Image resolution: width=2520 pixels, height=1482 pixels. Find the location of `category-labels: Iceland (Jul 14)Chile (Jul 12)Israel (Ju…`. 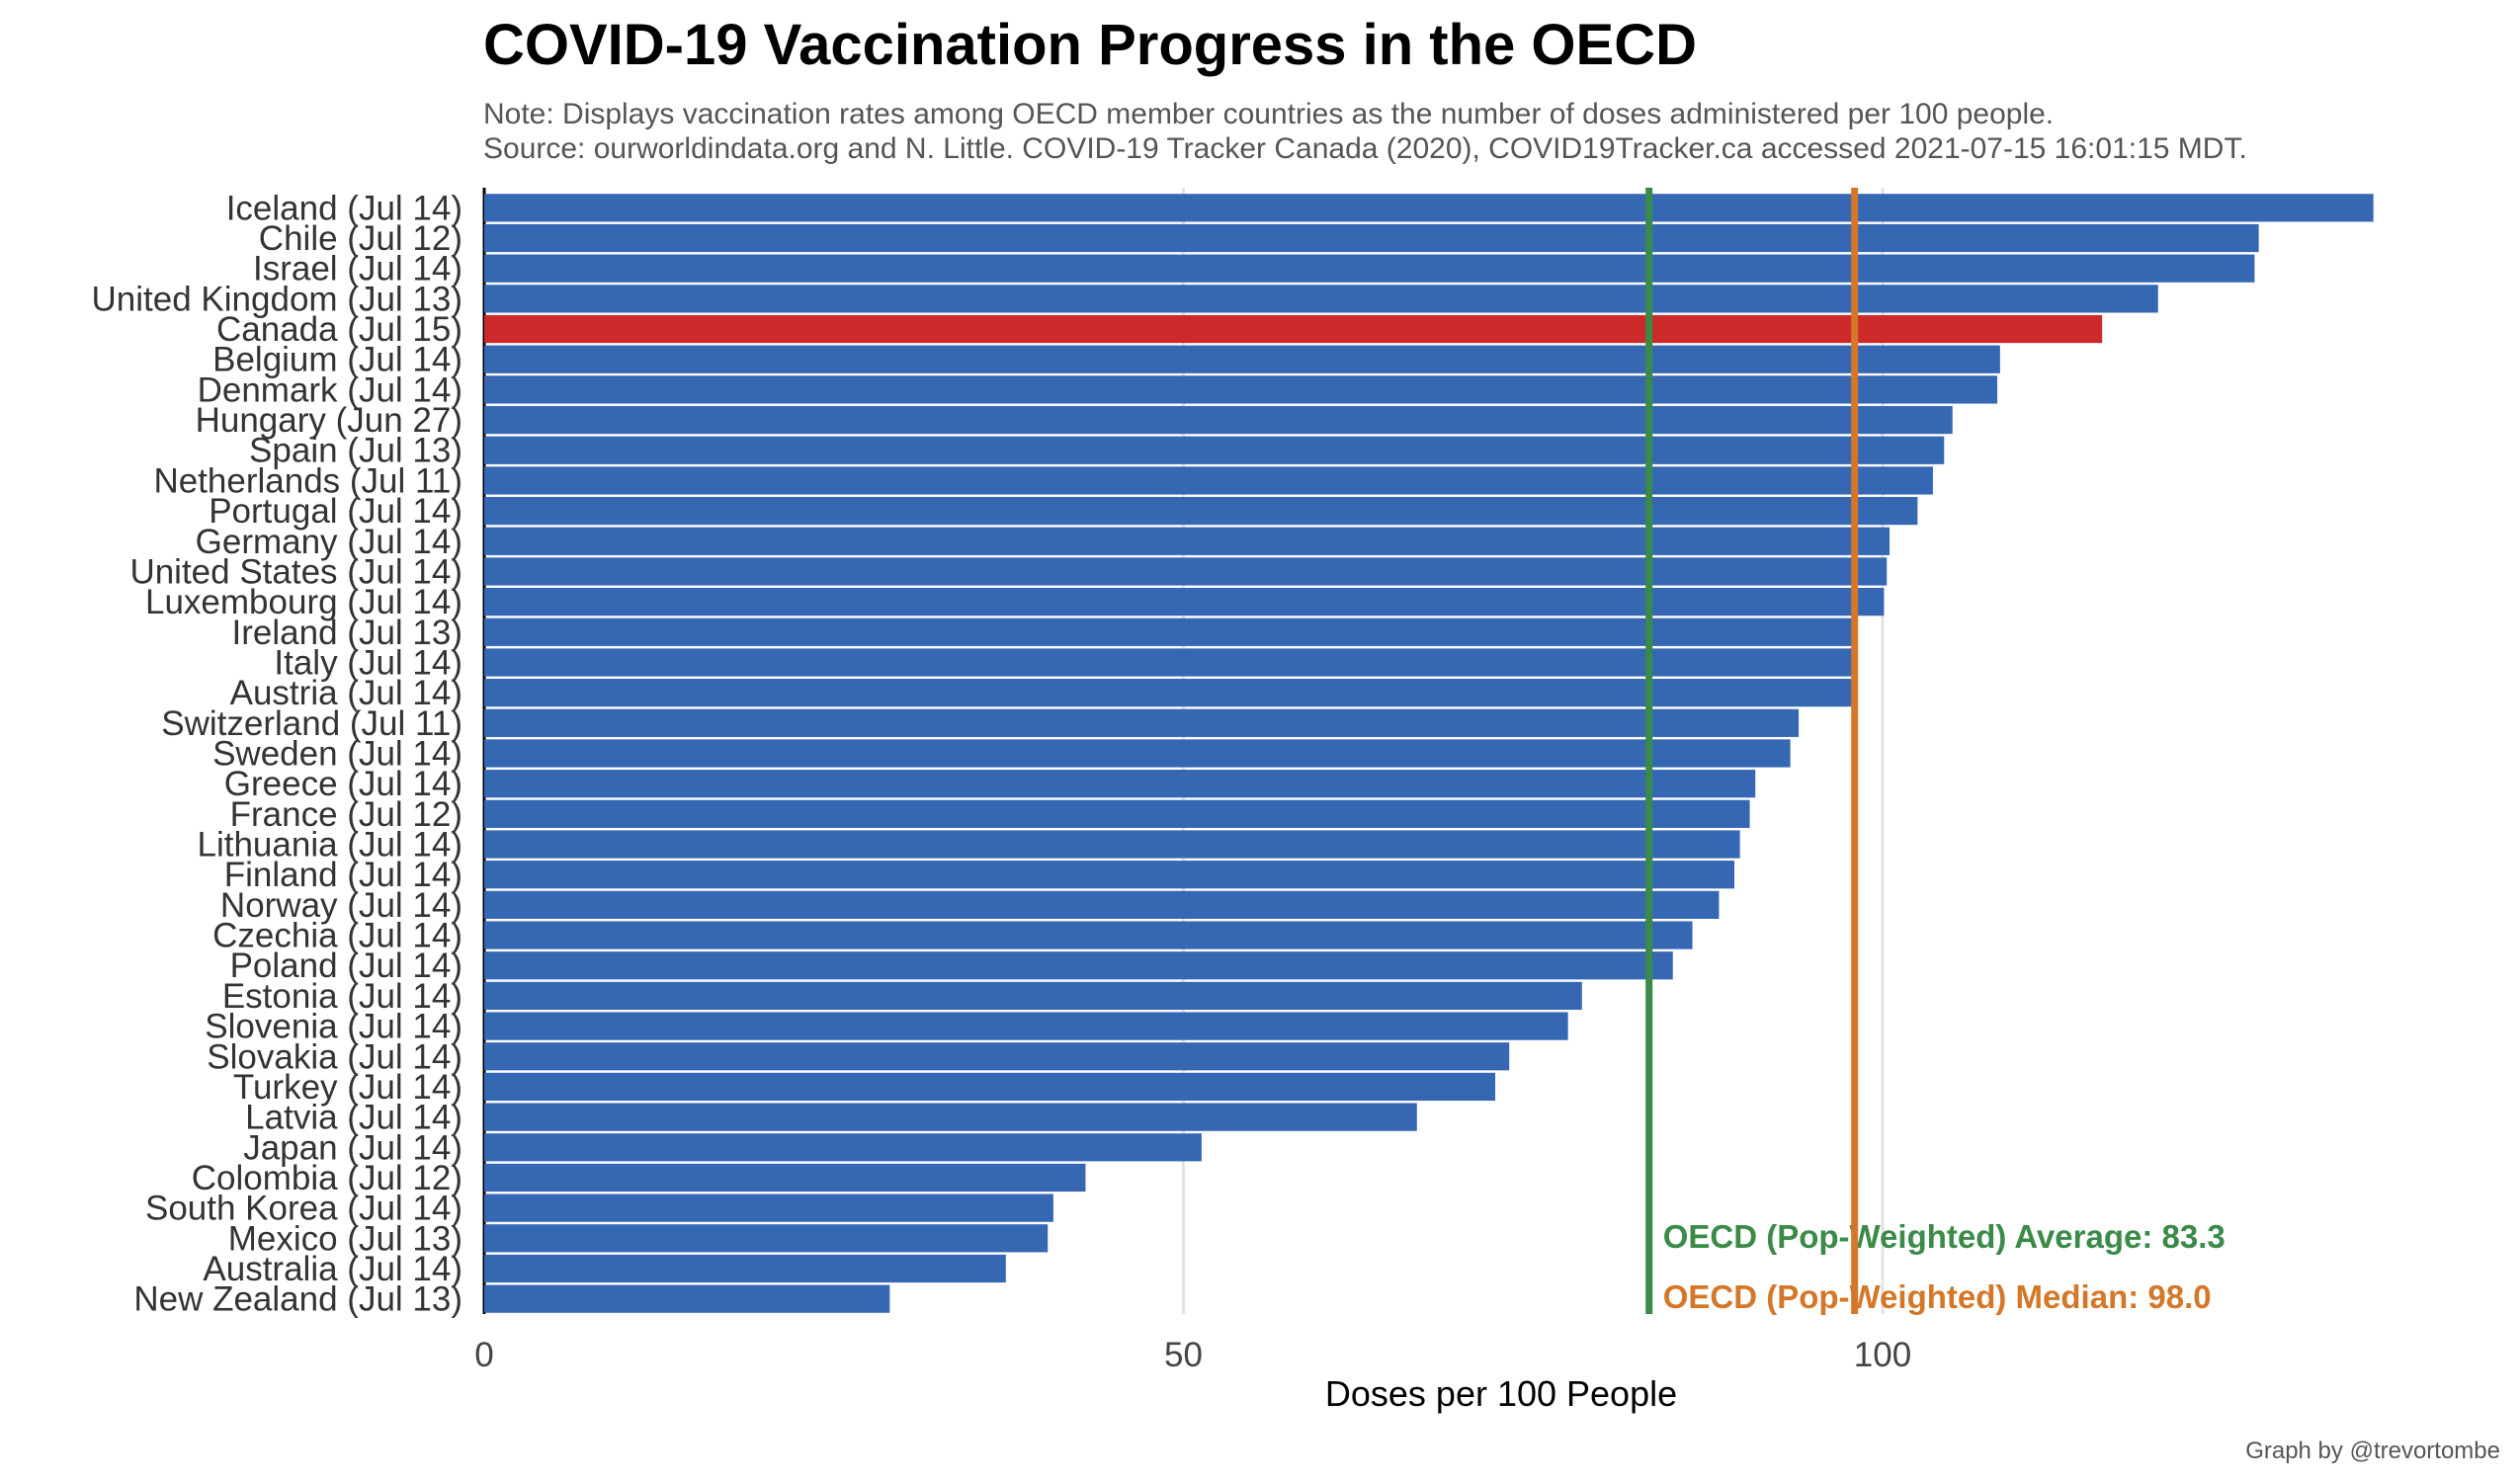

category-labels: Iceland (Jul 14)Chile (Jul 12)Israel (Ju… is located at coordinates (277, 753).